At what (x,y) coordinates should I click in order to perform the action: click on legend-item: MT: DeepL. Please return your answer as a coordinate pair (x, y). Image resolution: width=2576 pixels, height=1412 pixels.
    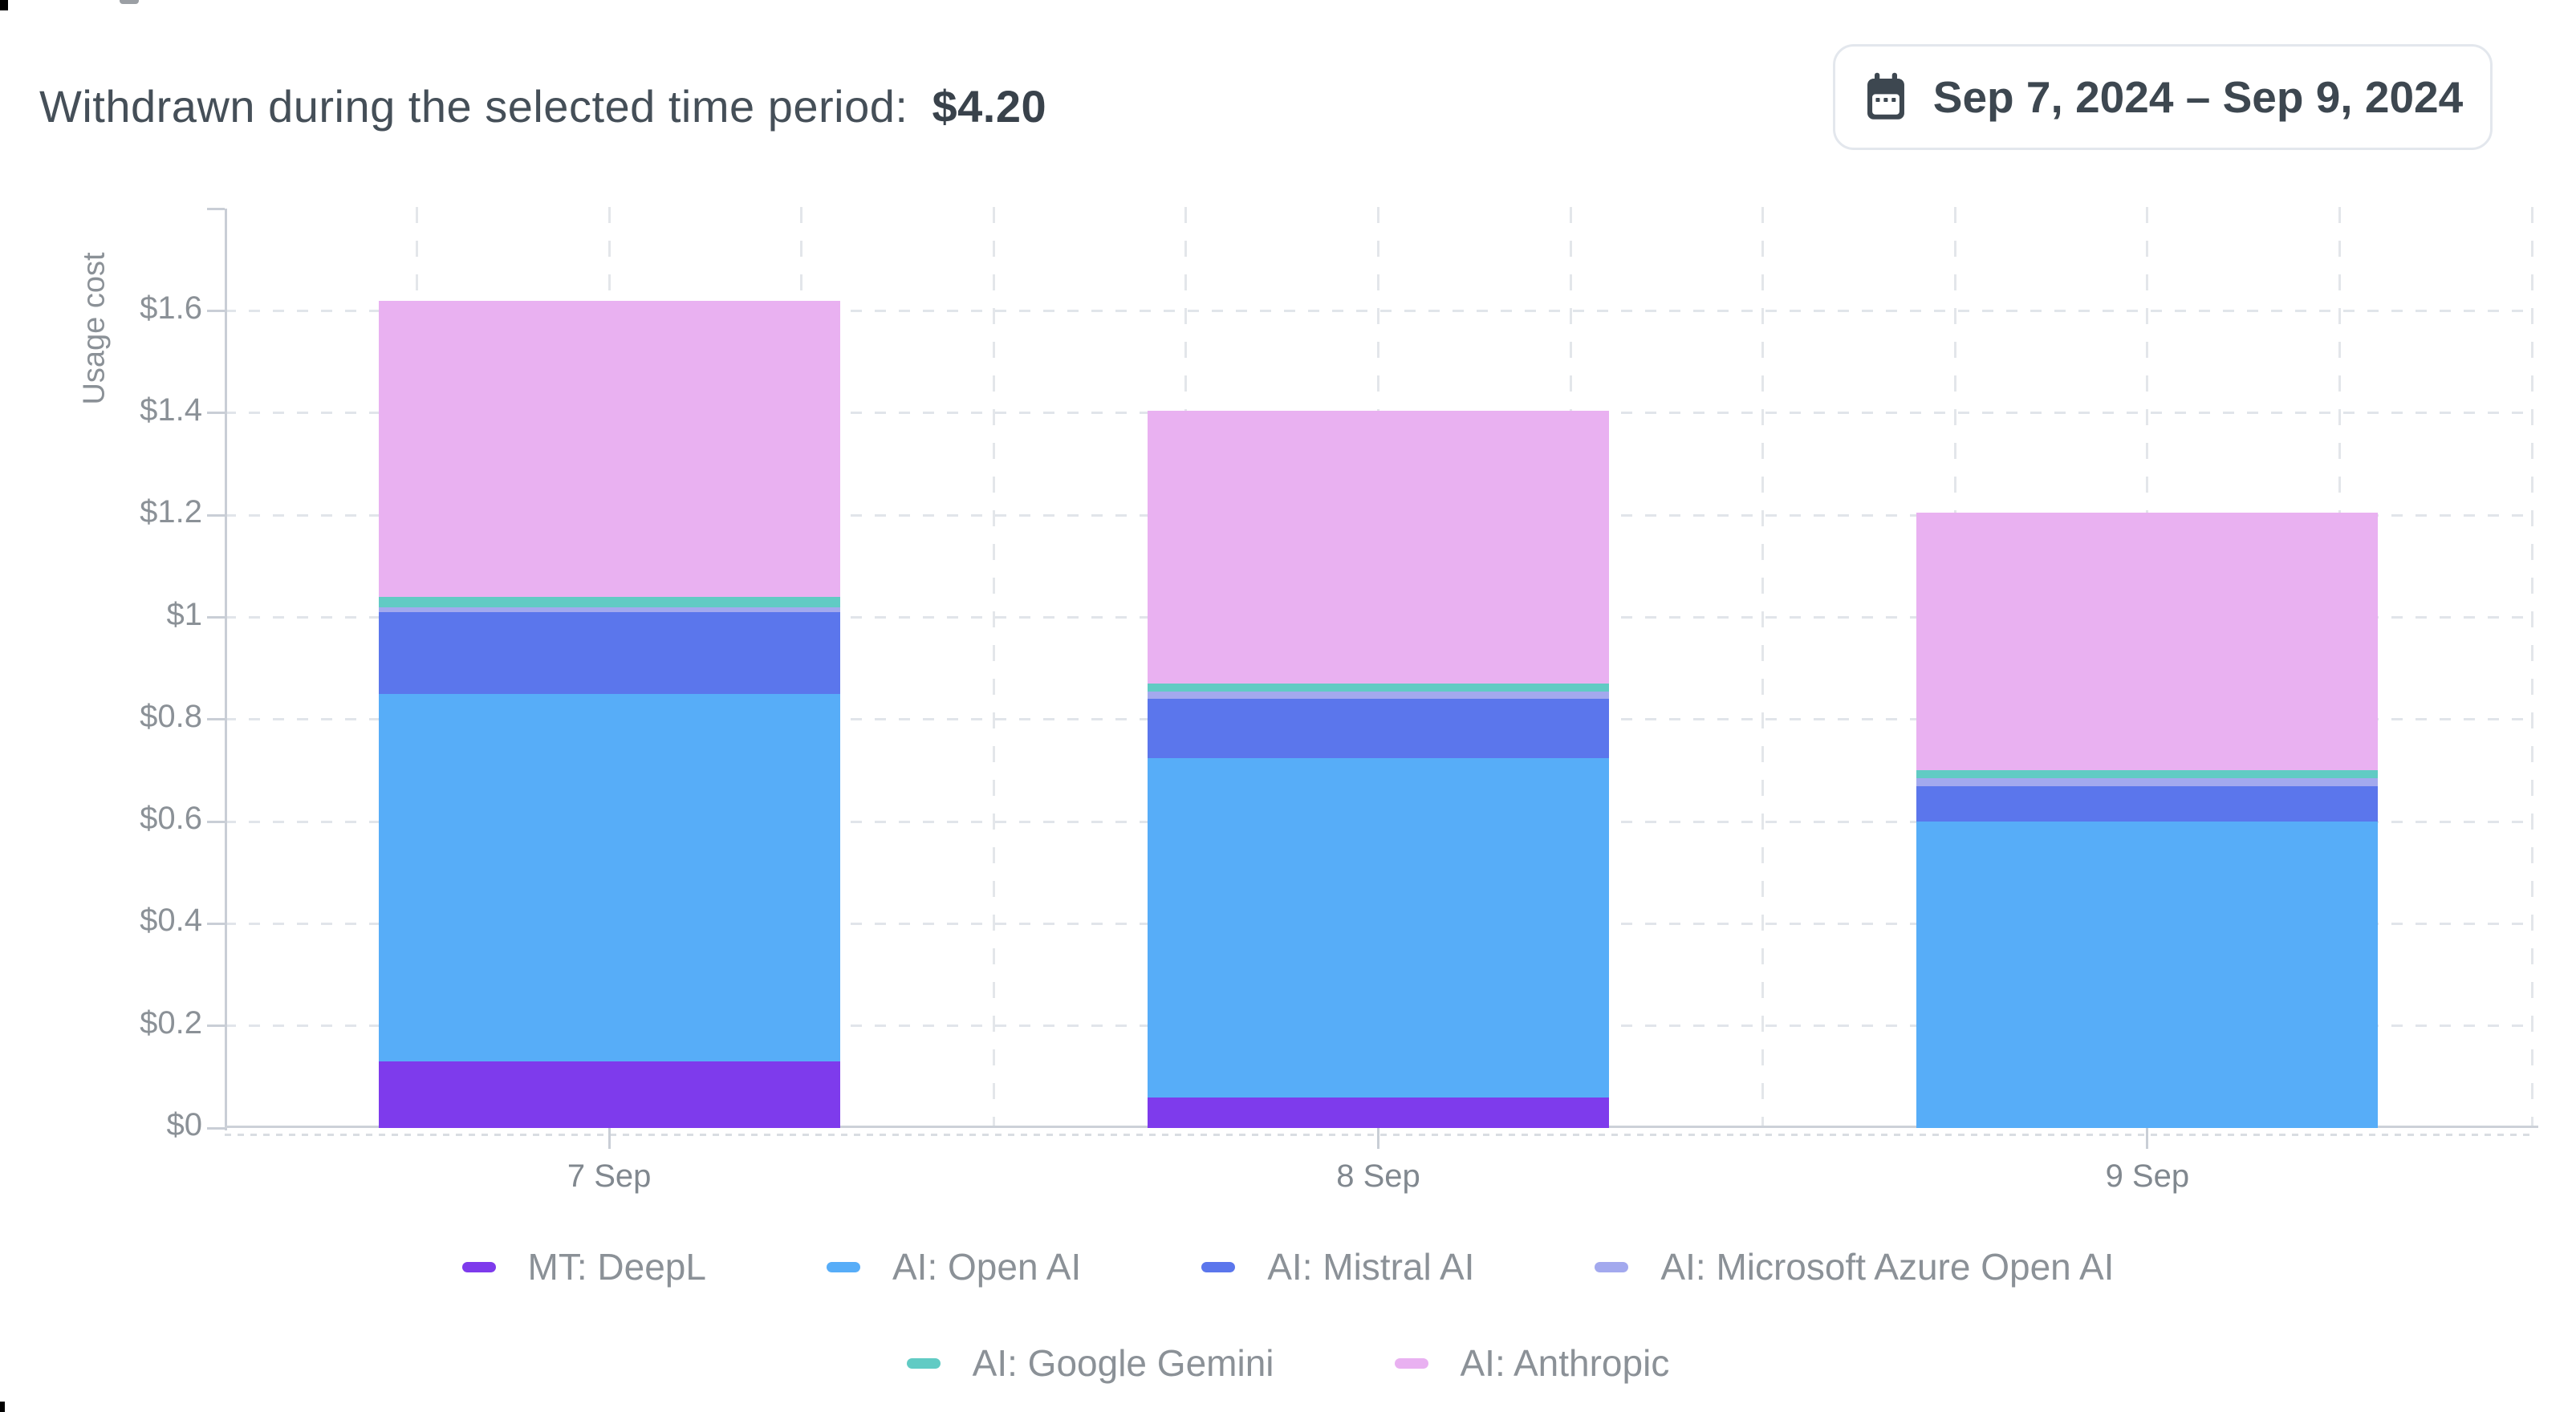
    Looking at the image, I should click on (583, 1266).